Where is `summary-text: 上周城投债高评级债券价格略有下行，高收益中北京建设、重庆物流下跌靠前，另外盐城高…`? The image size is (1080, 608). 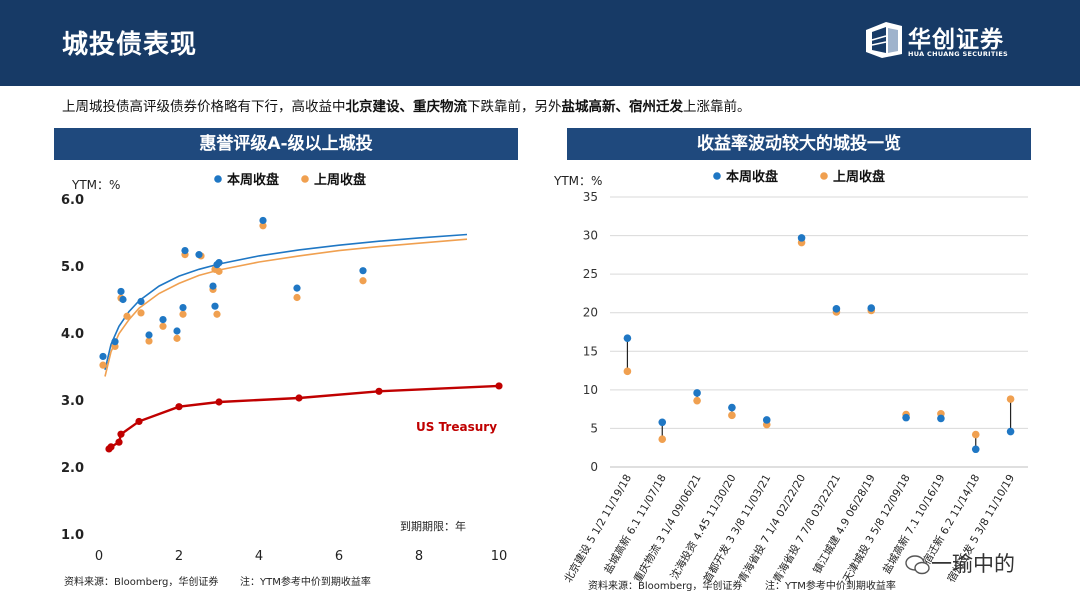 summary-text: 上周城投债高评级债券价格略有下行，高收益中北京建设、重庆物流下跌靠前，另外盐城高… is located at coordinates (406, 105).